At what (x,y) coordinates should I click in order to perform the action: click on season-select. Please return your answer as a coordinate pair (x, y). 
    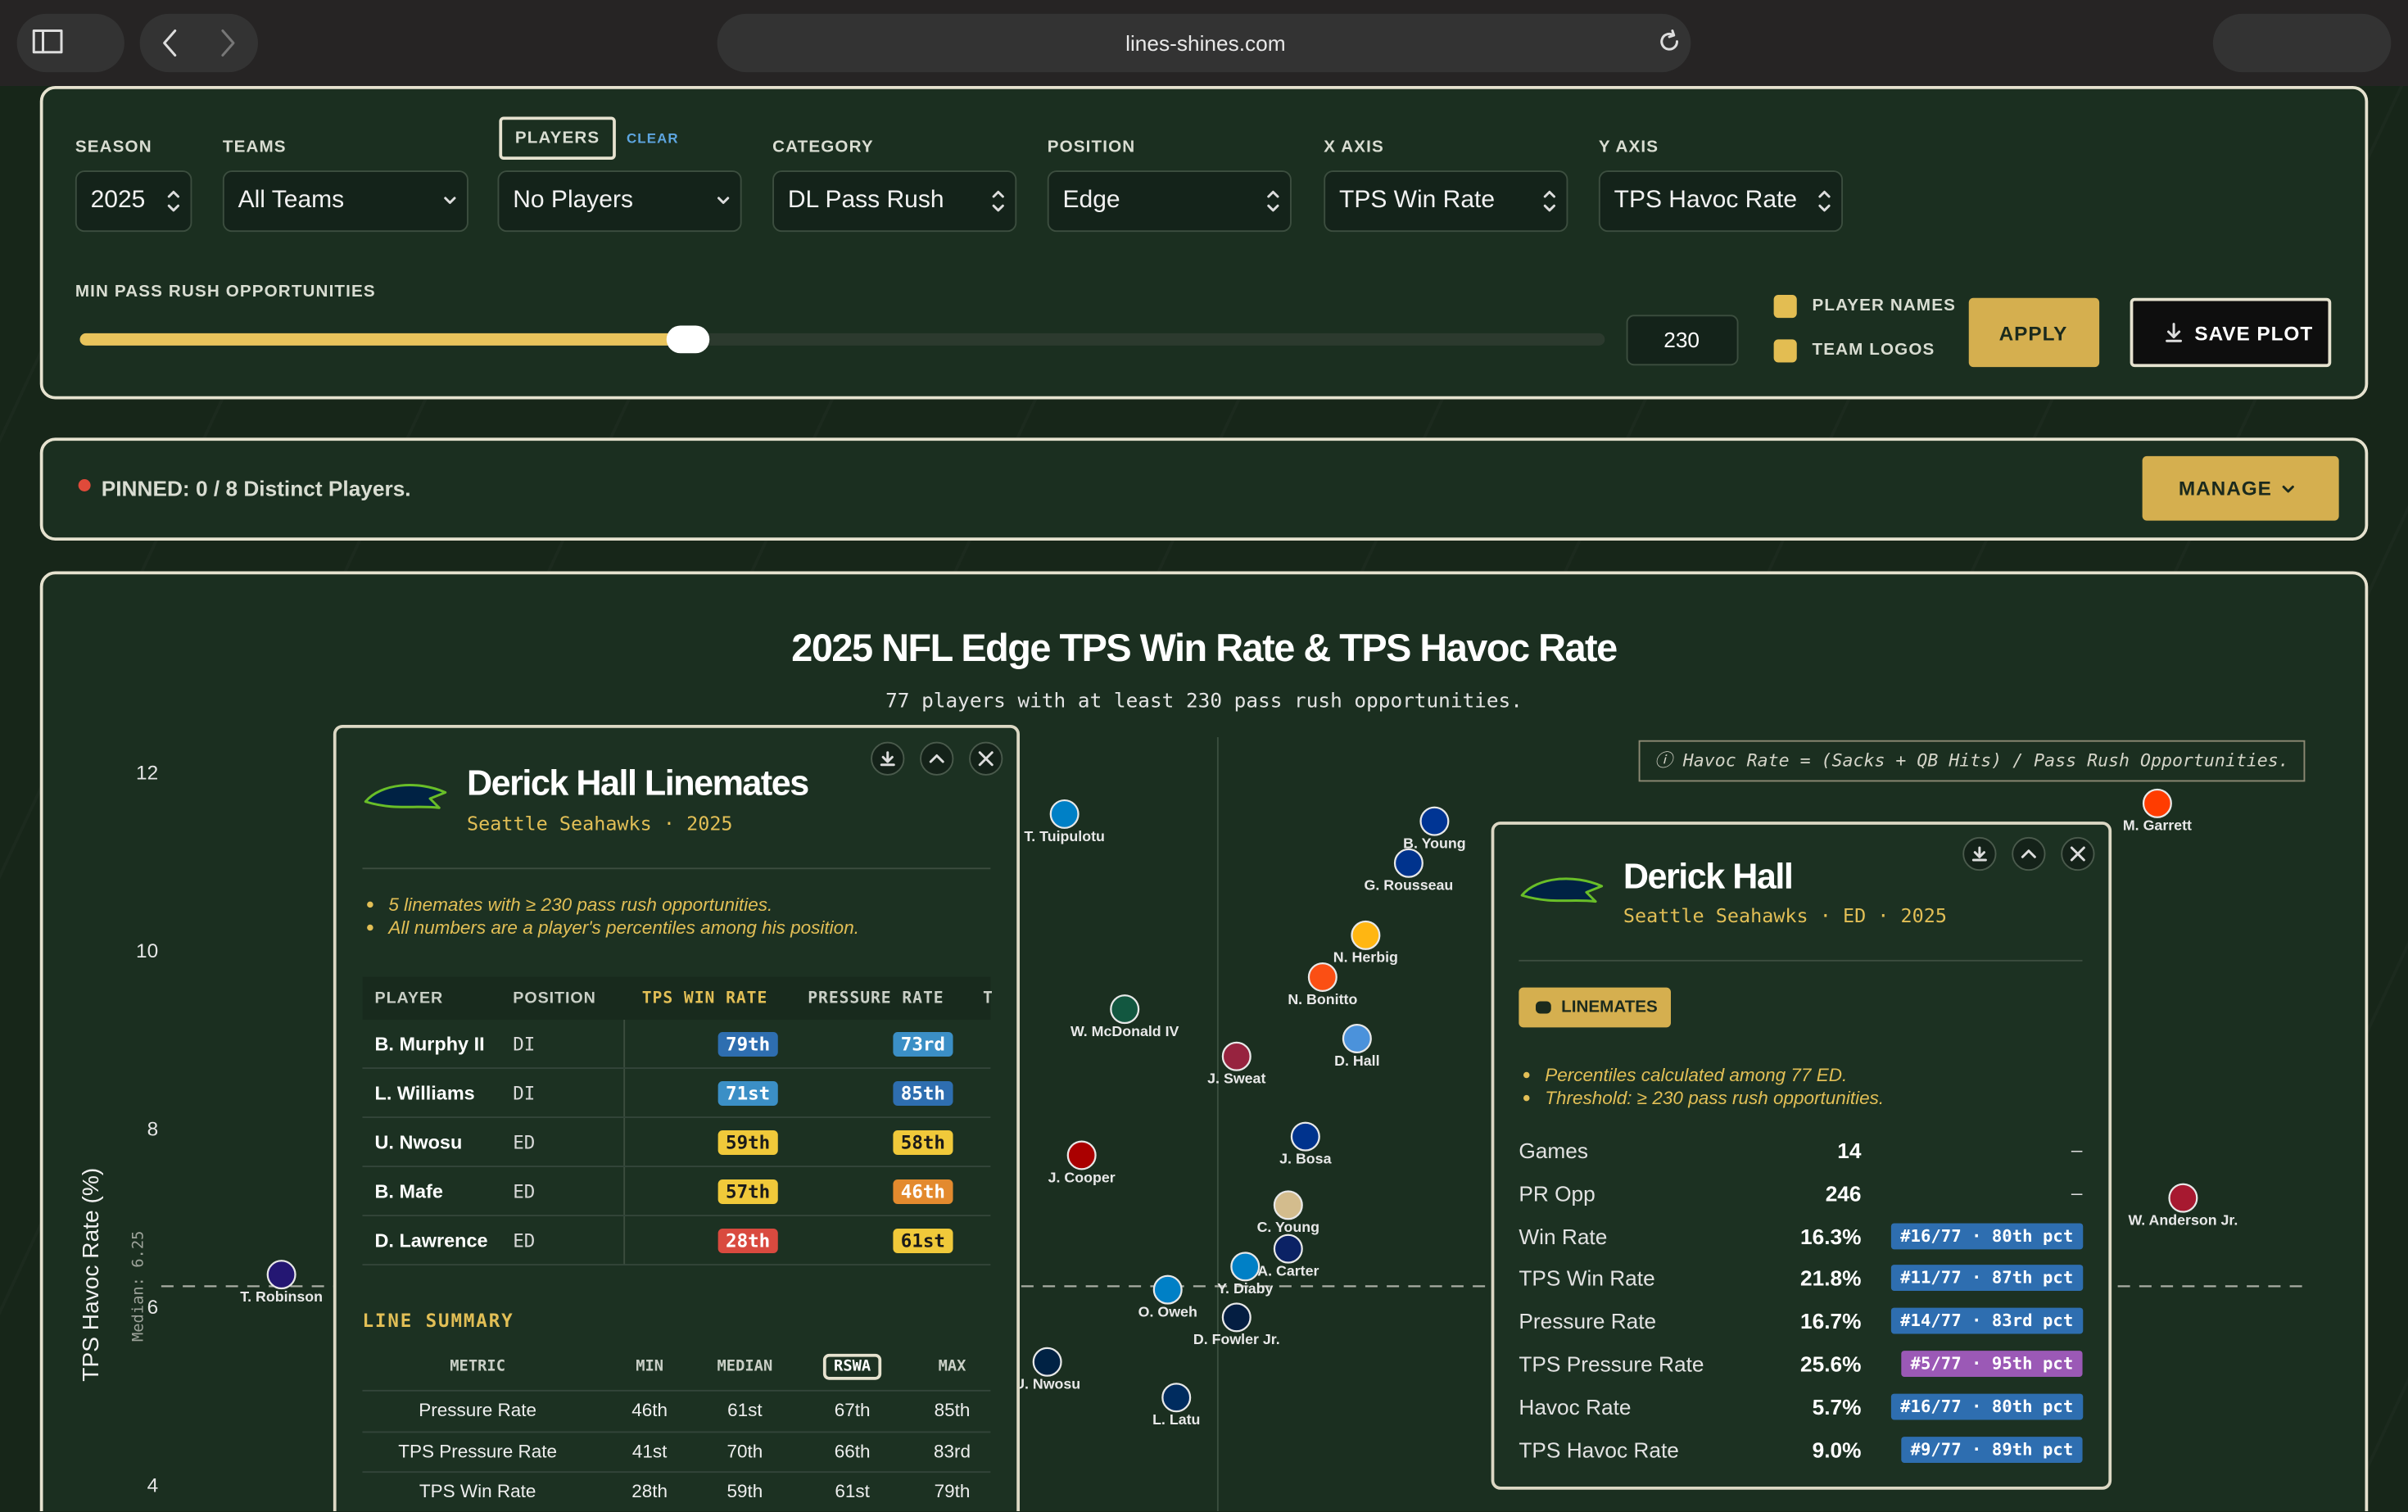
    Looking at the image, I should click on (133, 202).